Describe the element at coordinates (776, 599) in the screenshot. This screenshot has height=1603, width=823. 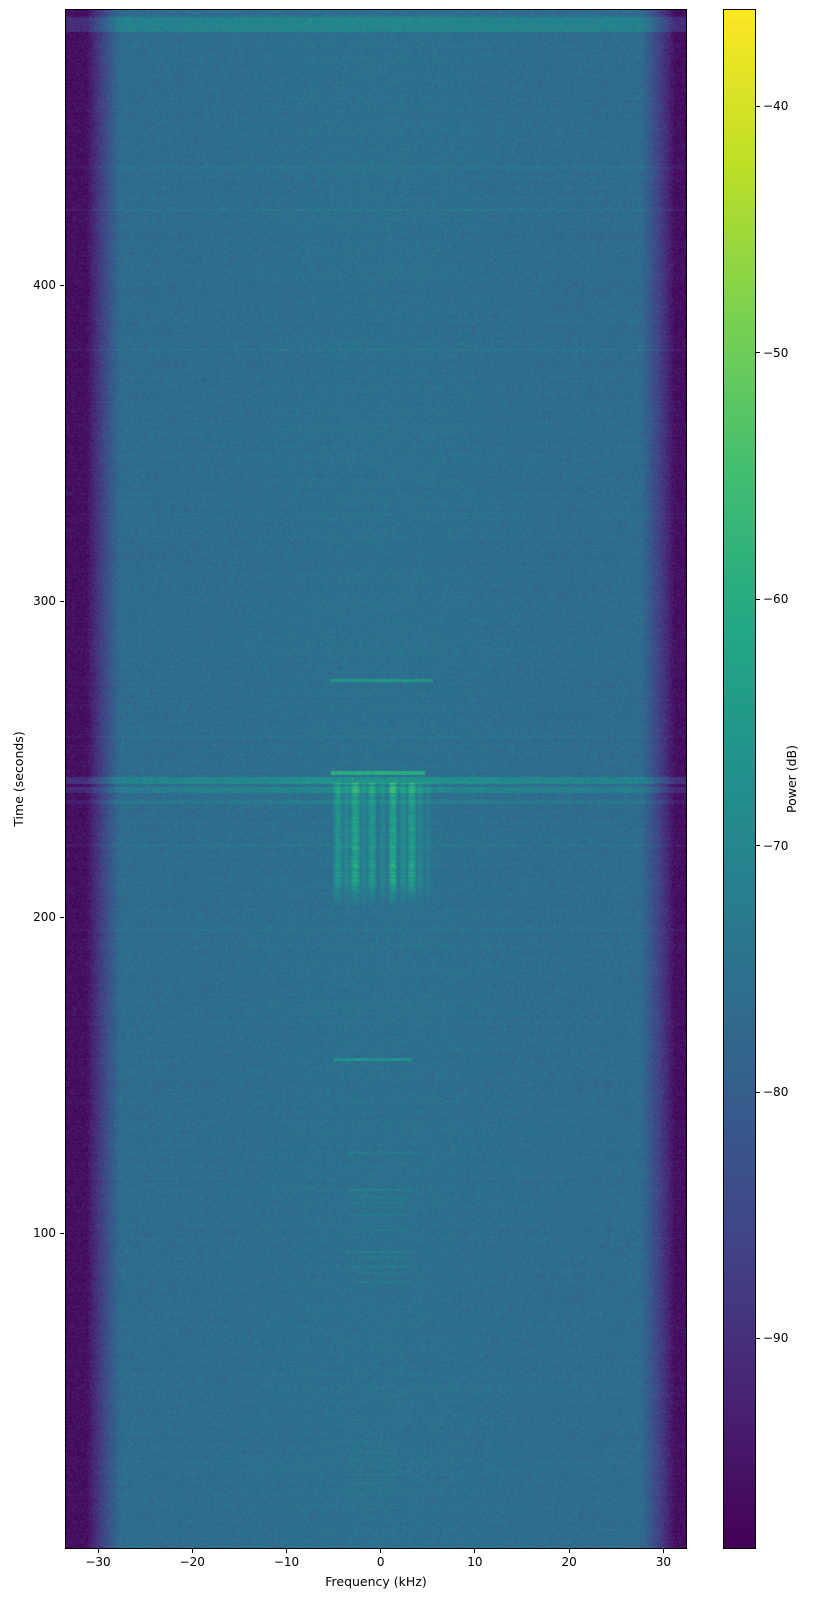
I see `colorbar-tick-label: −60` at that location.